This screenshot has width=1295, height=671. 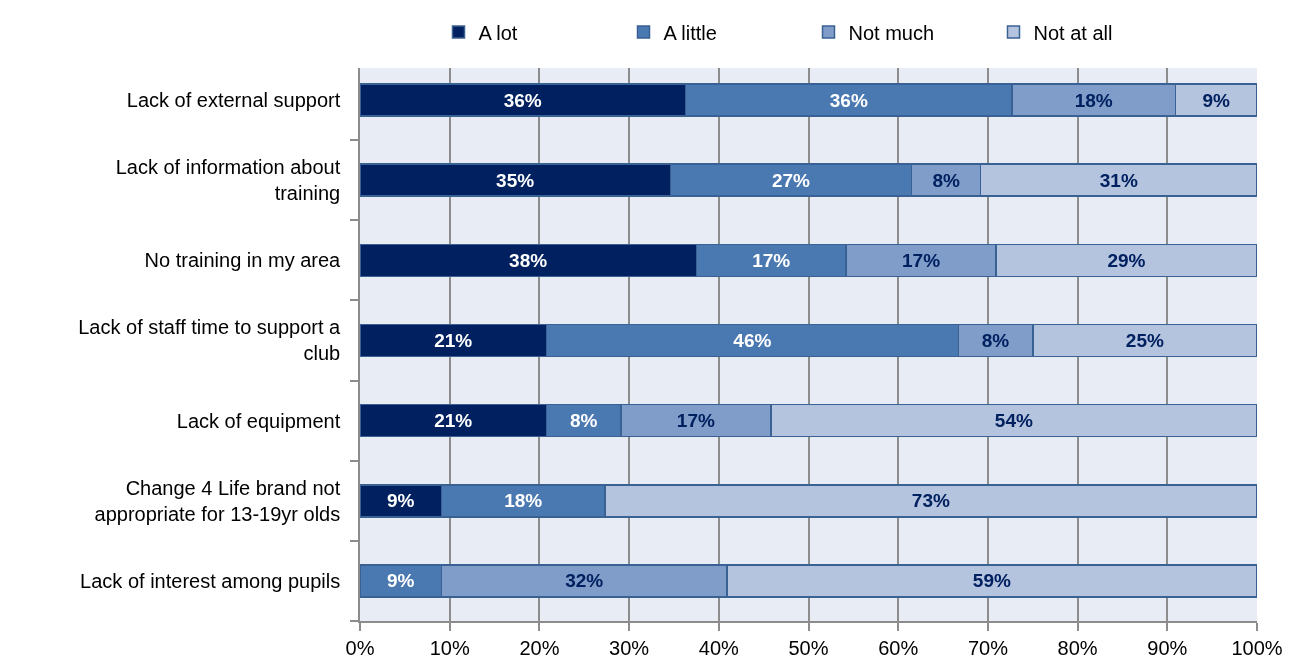 What do you see at coordinates (243, 260) in the screenshot?
I see `y-tick-label: No training in my area` at bounding box center [243, 260].